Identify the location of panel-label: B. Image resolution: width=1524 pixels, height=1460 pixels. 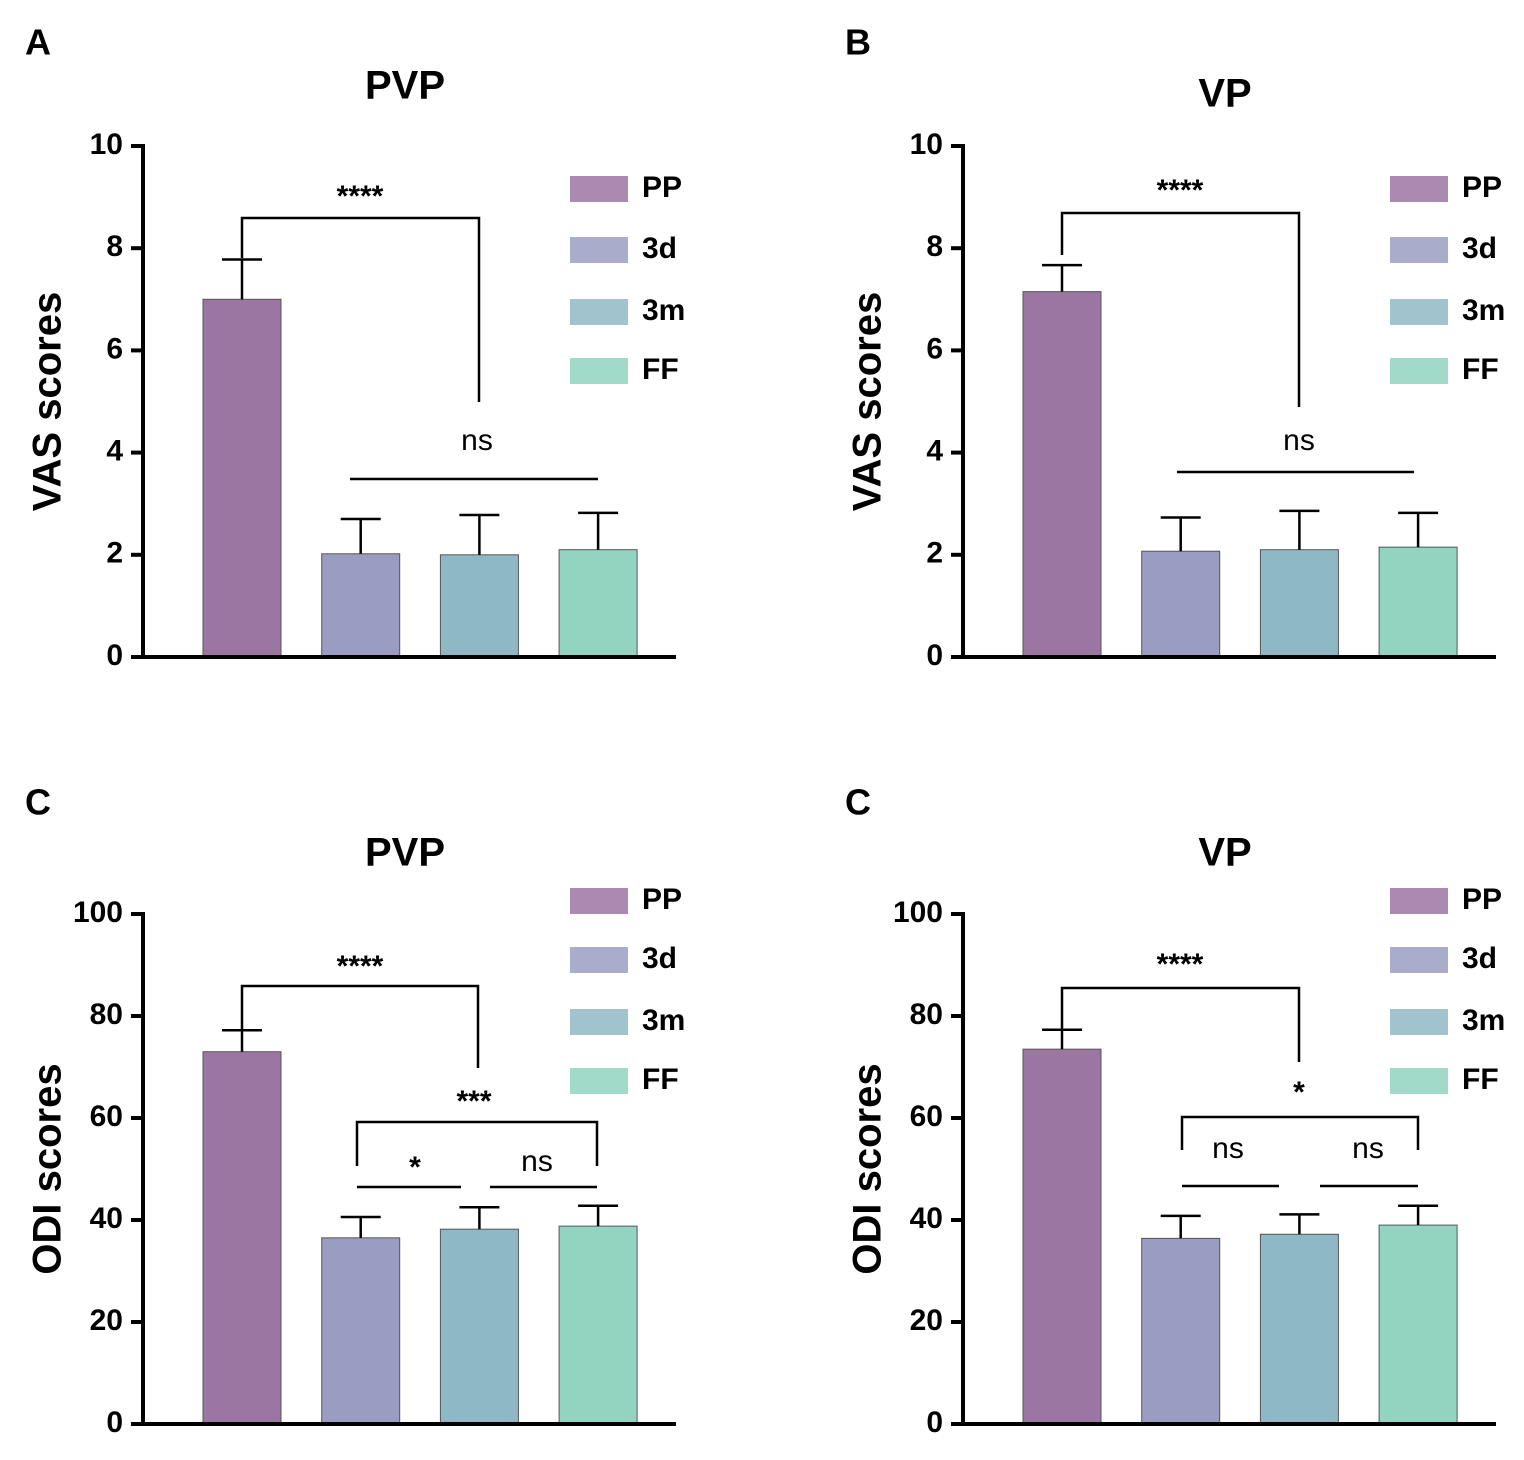
(858, 42).